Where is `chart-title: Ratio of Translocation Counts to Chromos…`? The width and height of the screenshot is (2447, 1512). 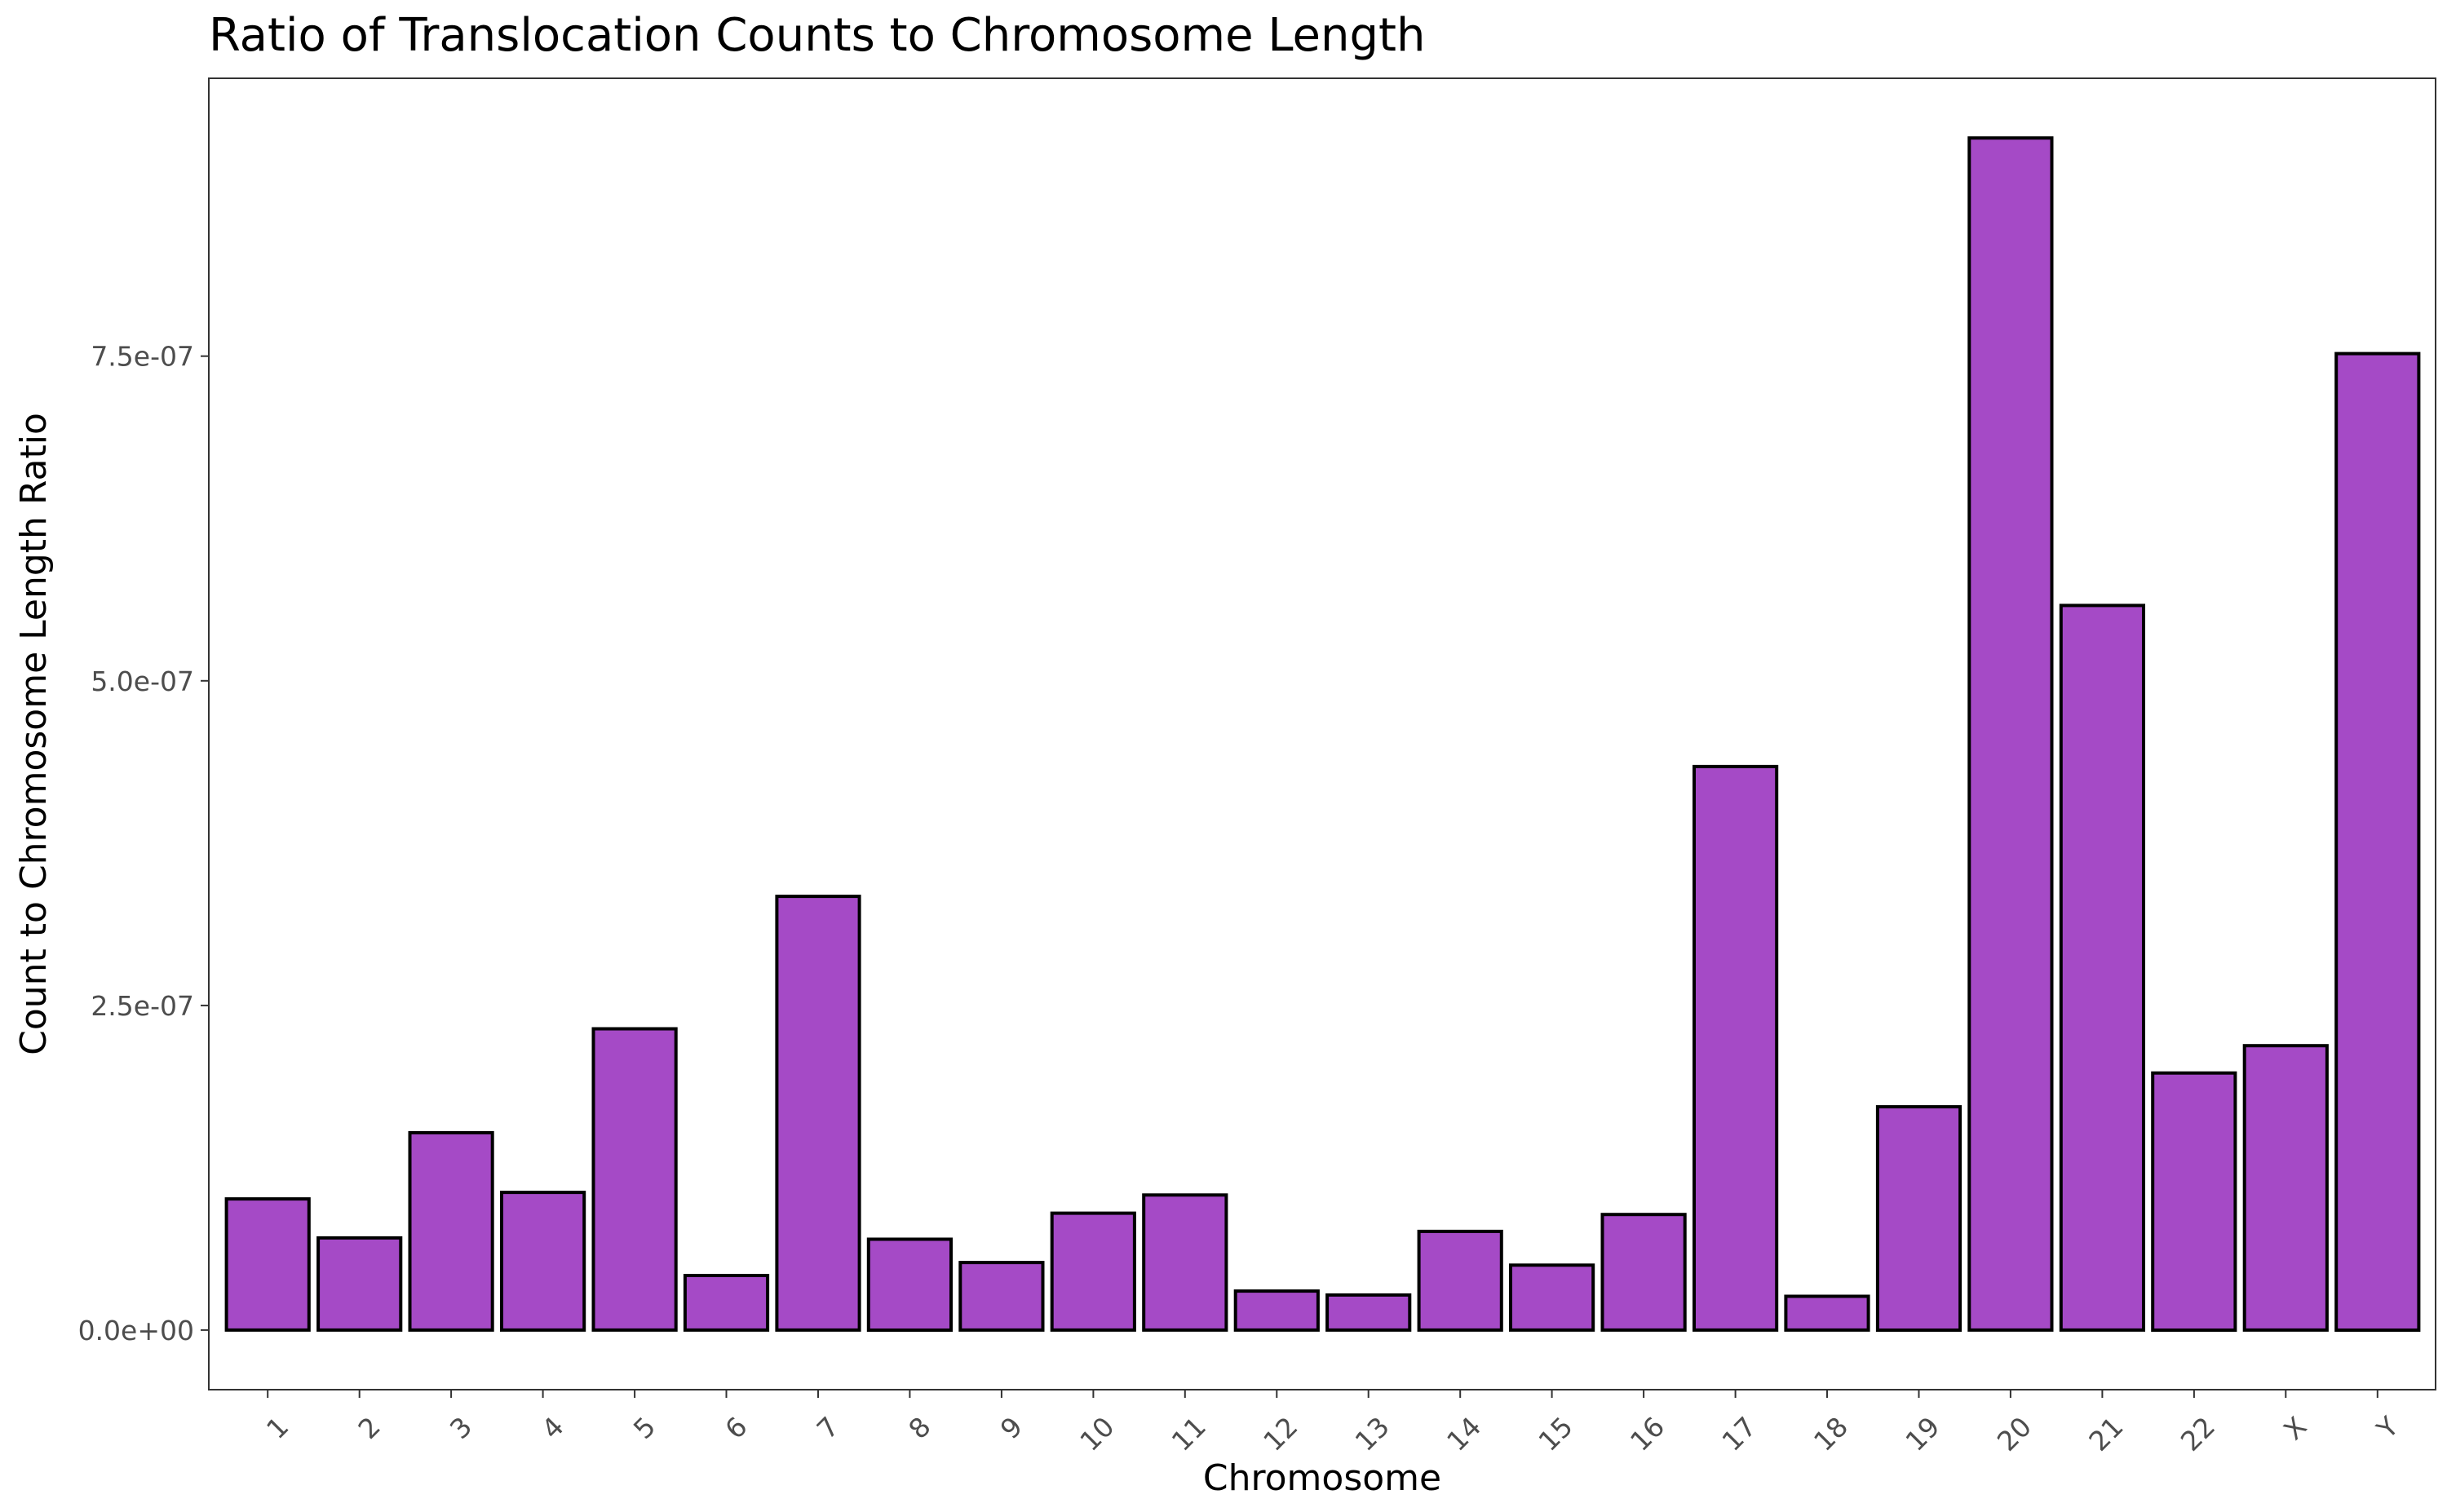 chart-title: Ratio of Translocation Counts to Chromos… is located at coordinates (817, 35).